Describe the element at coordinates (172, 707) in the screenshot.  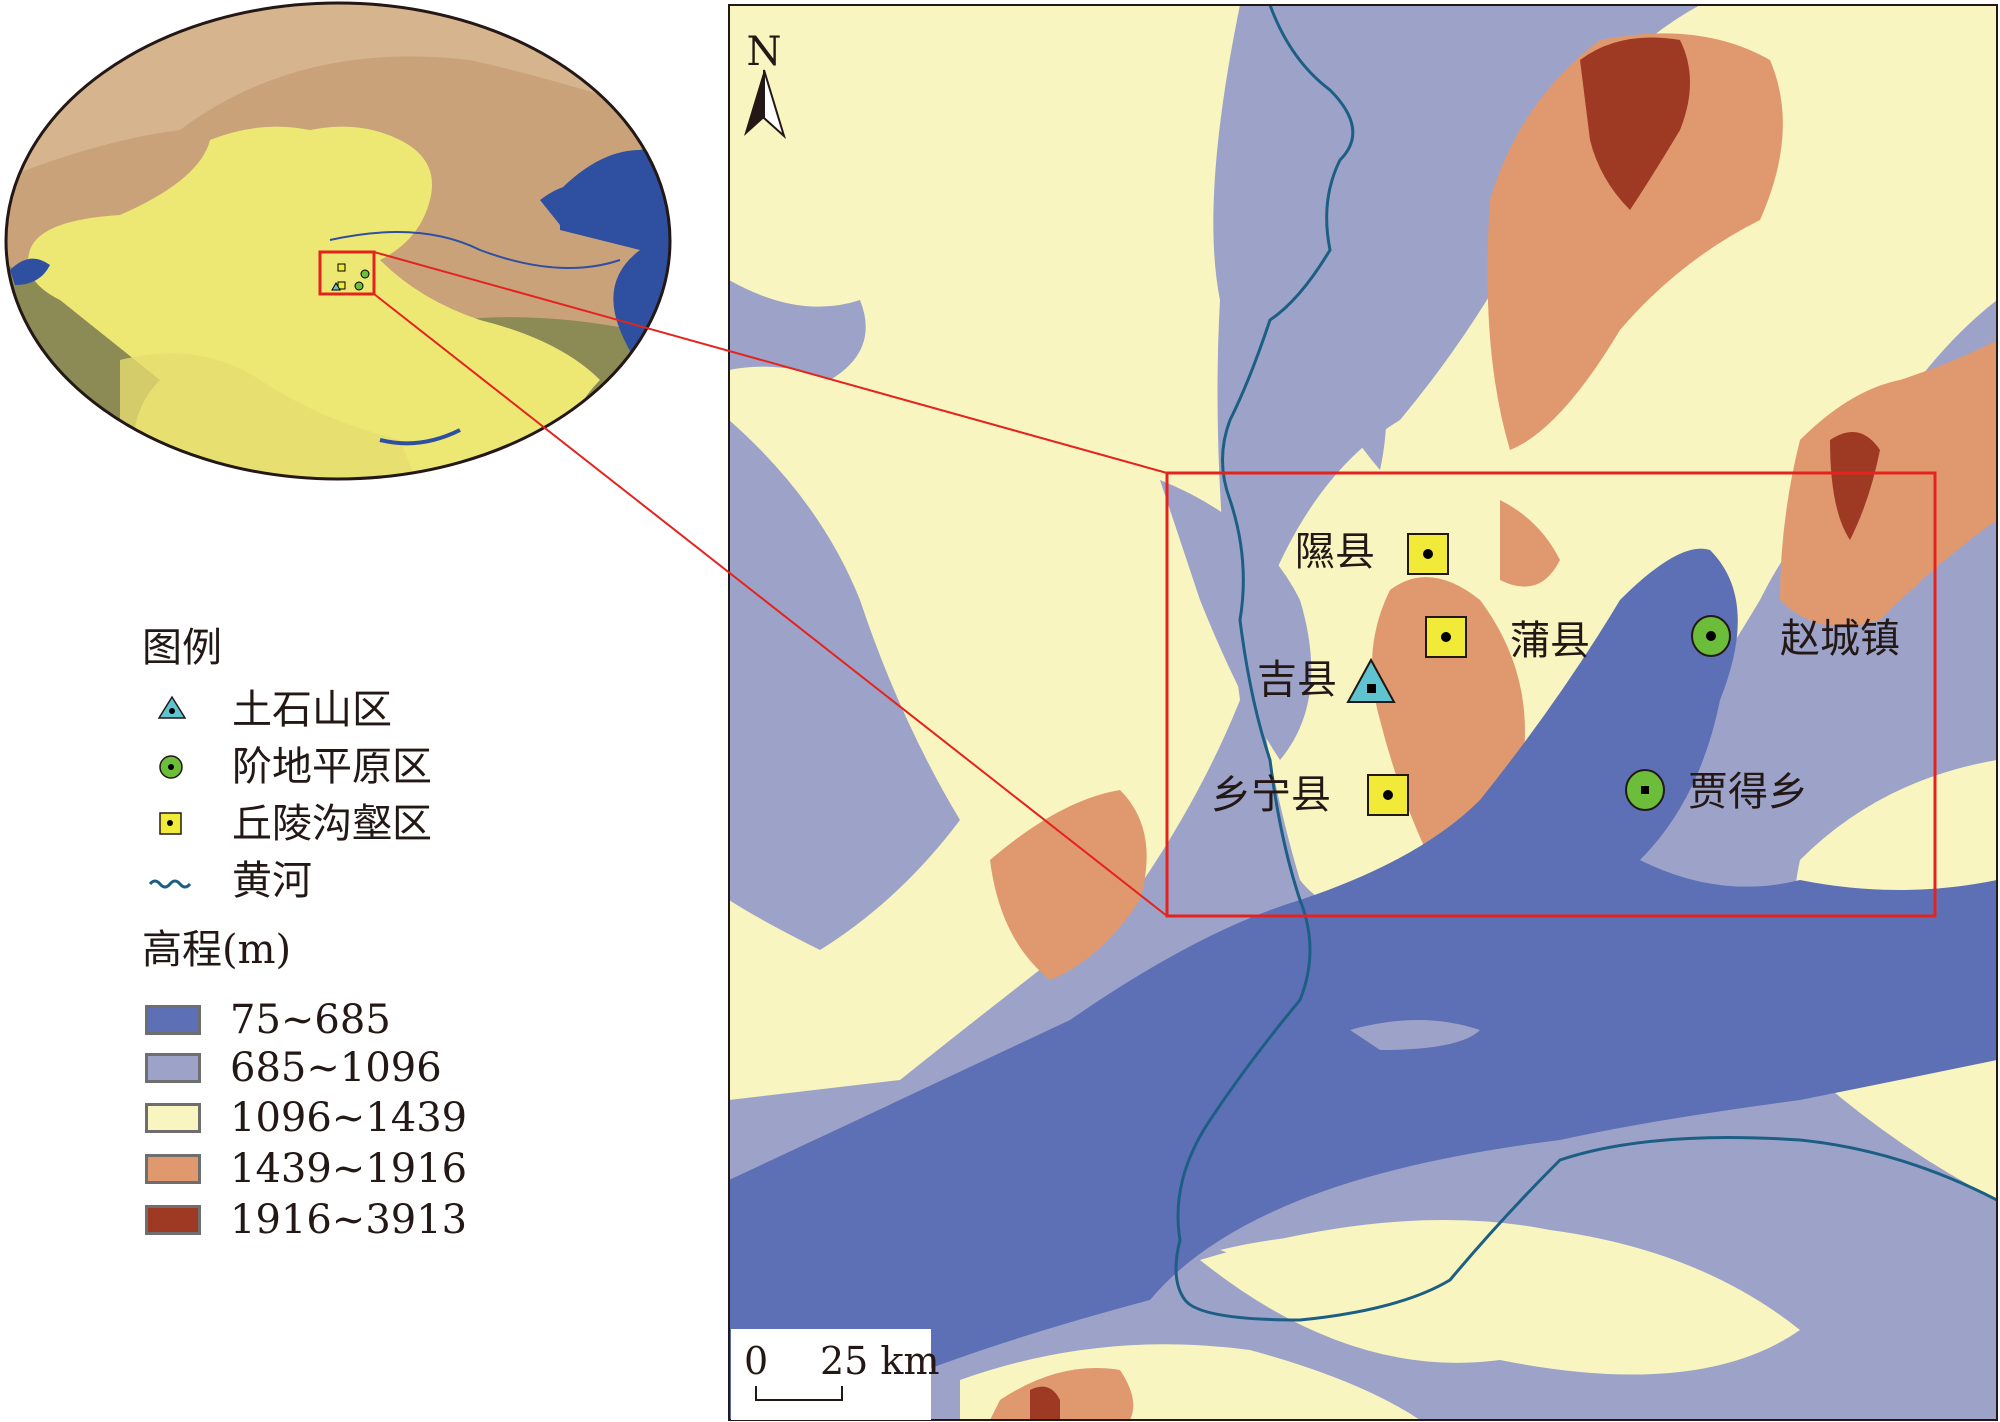
I see `triangle-dot-icon` at that location.